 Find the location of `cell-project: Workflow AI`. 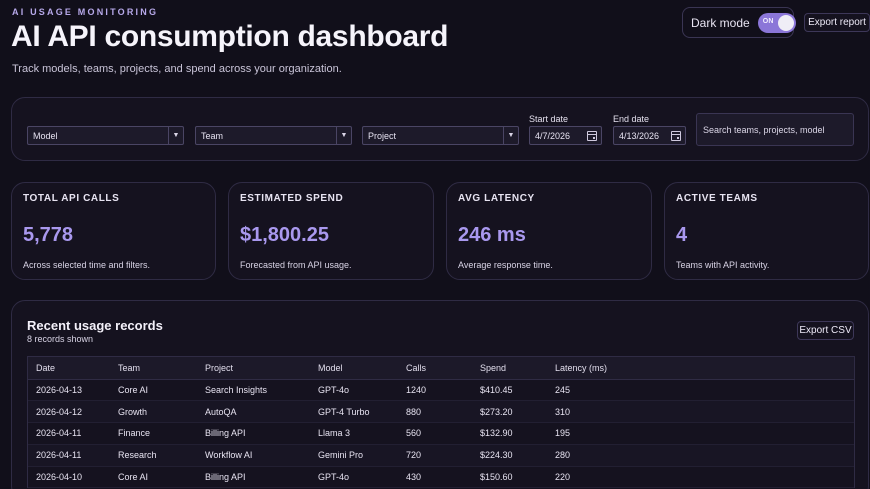

cell-project: Workflow AI is located at coordinates (253, 455).